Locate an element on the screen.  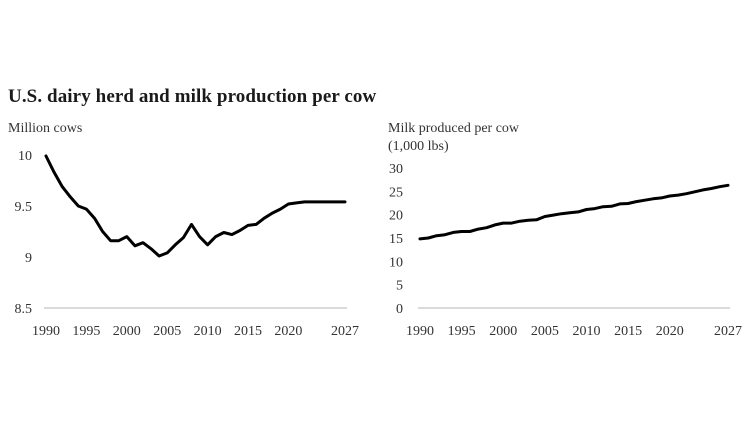
herd-x-tick-label: 2015 is located at coordinates (248, 331).